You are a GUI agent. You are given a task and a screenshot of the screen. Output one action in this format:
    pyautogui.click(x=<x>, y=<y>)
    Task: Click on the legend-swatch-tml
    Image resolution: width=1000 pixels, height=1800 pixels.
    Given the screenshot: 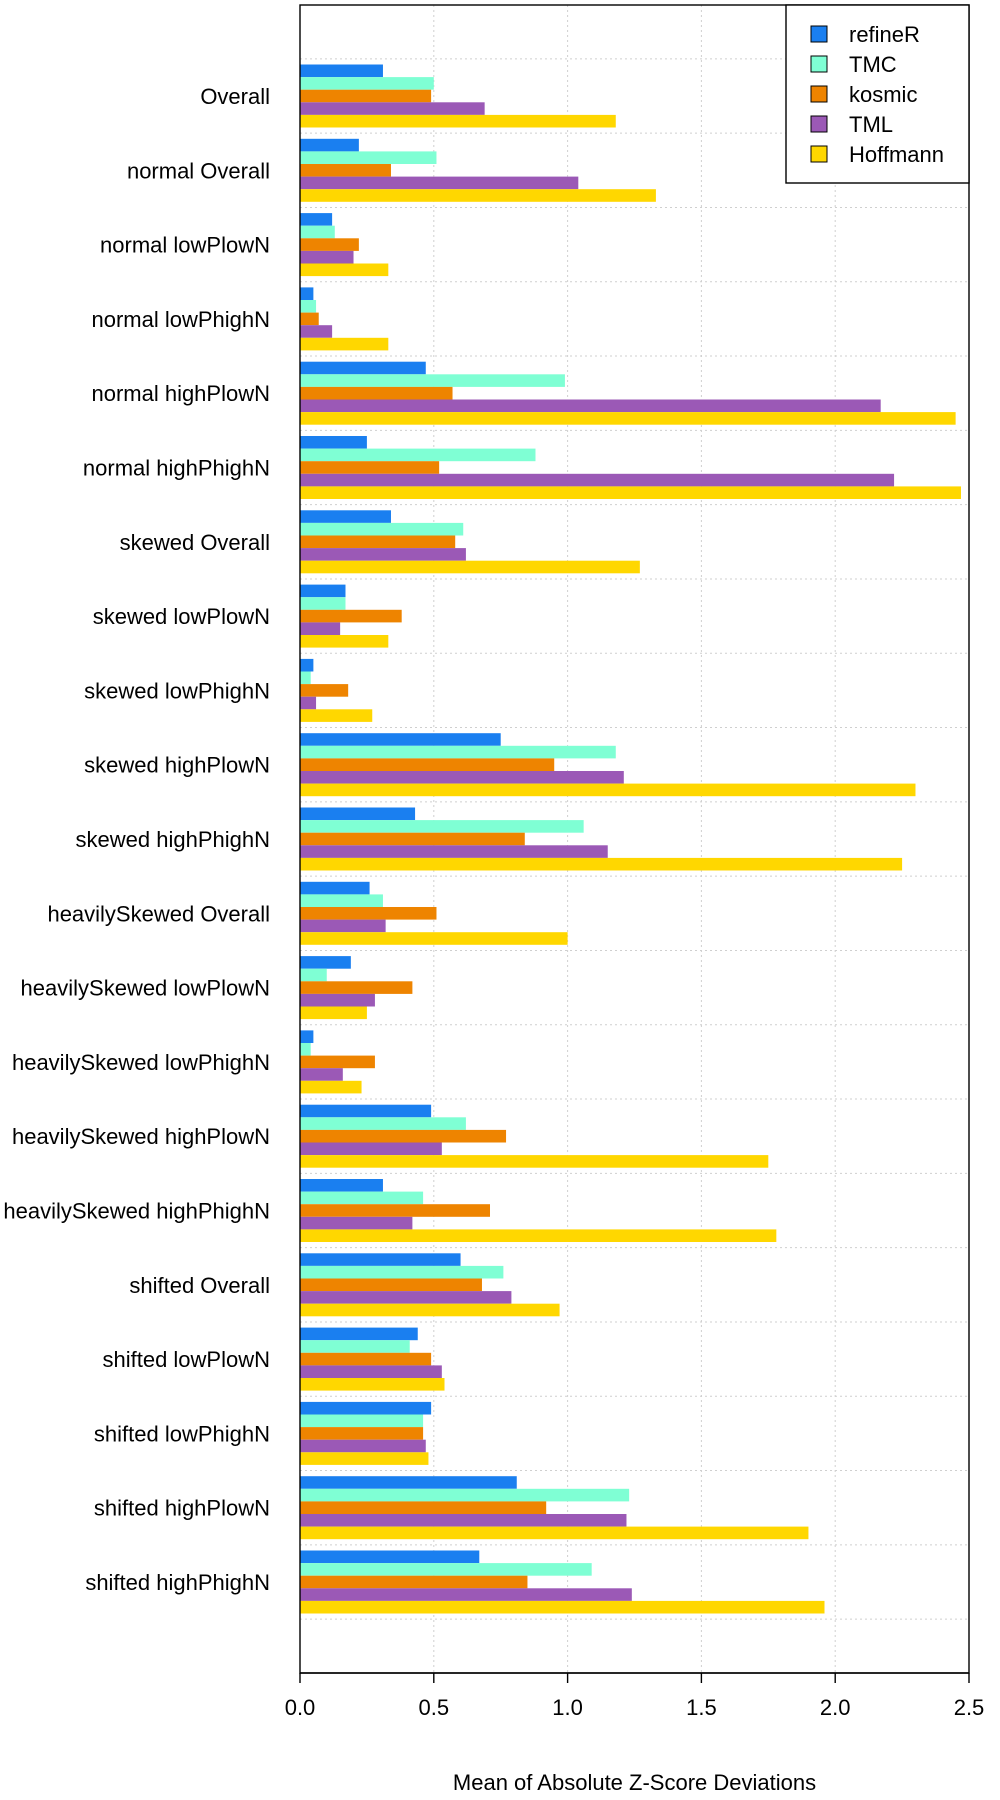 What is the action you would take?
    pyautogui.click(x=819, y=124)
    